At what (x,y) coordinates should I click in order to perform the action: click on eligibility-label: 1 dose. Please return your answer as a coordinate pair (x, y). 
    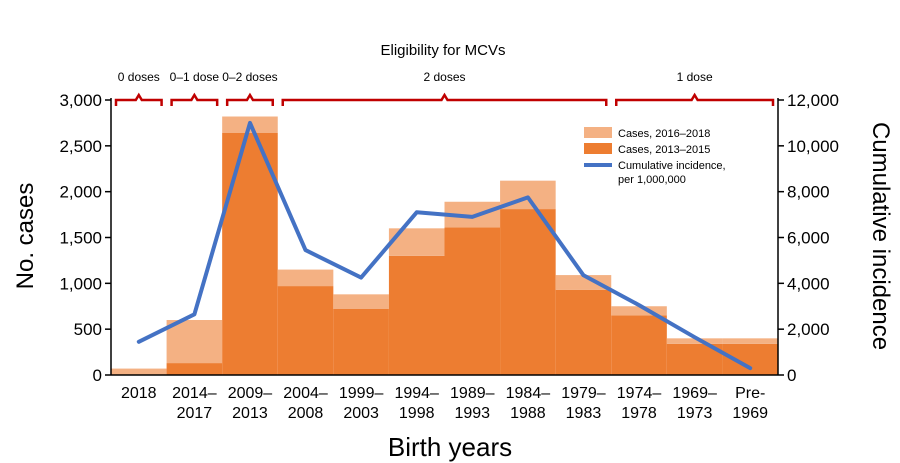
    Looking at the image, I should click on (695, 77).